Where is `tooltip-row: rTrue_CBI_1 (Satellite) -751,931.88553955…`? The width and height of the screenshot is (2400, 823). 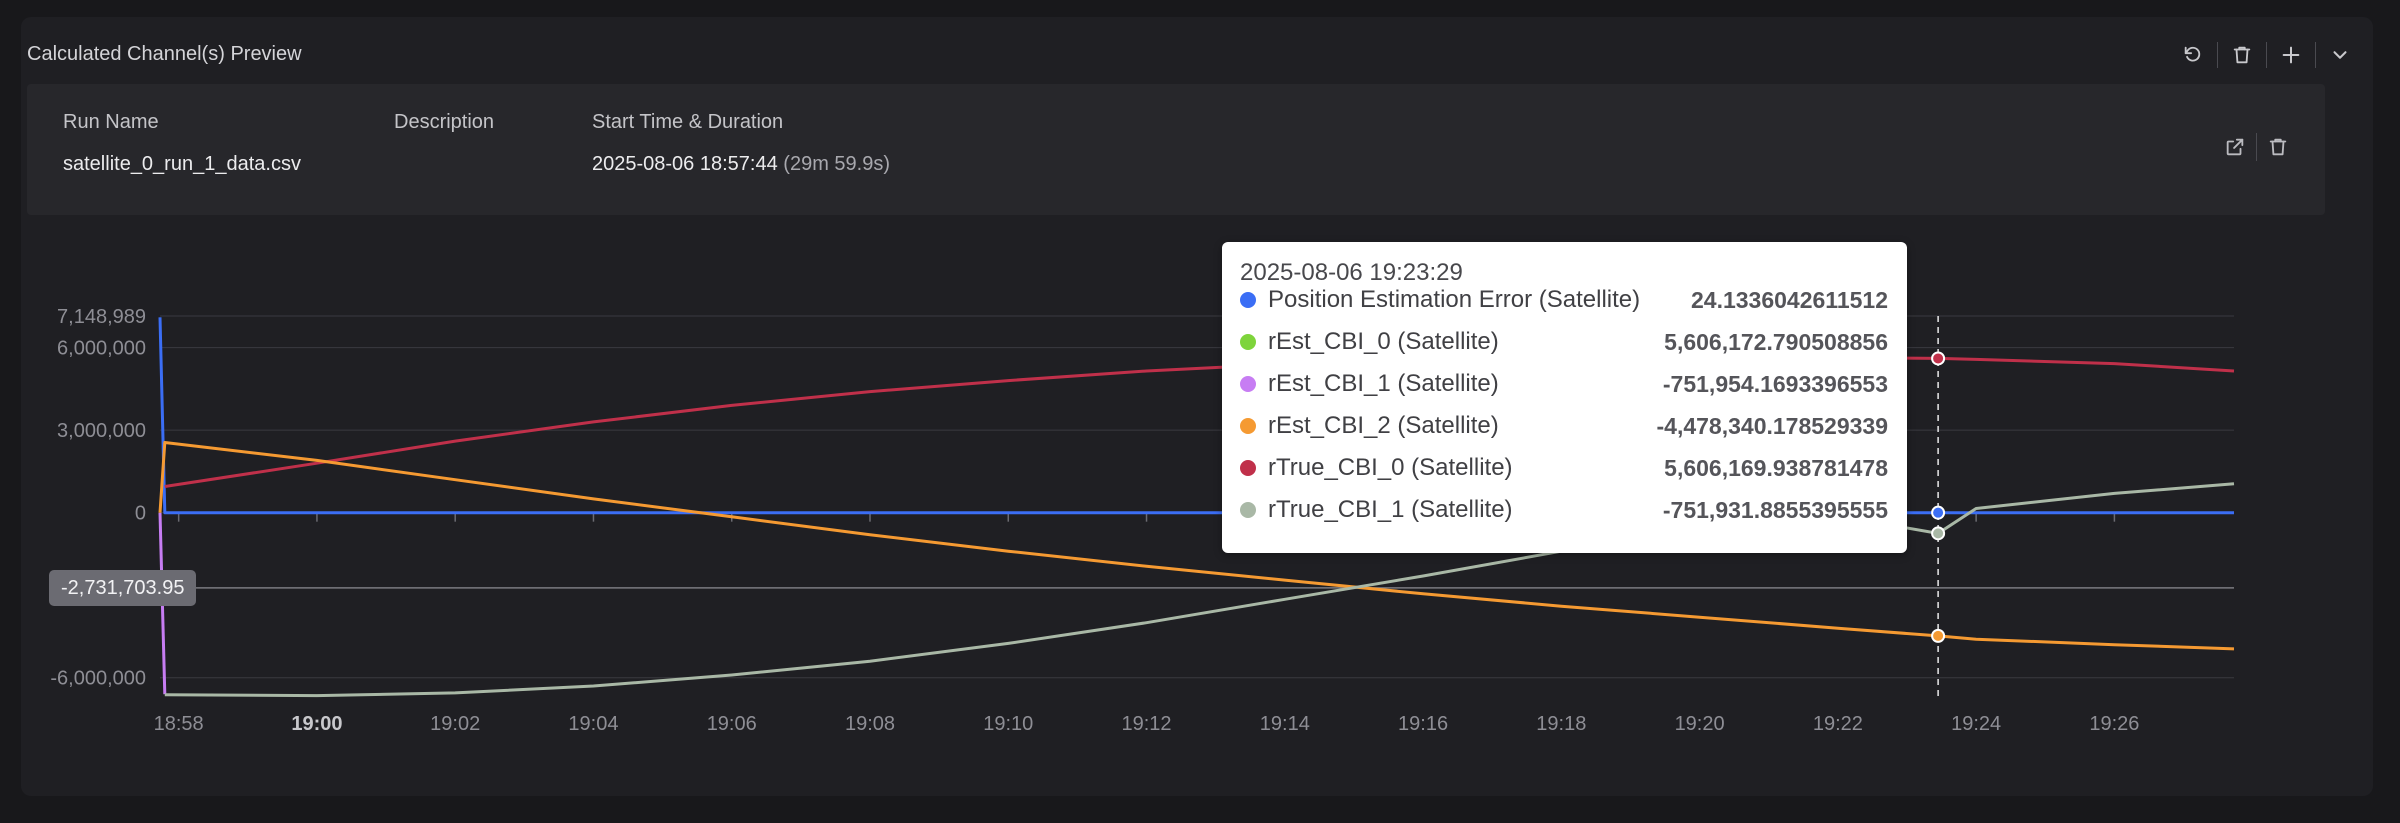
tooltip-row: rTrue_CBI_1 (Satellite) -751,931.88553955… is located at coordinates (1564, 510).